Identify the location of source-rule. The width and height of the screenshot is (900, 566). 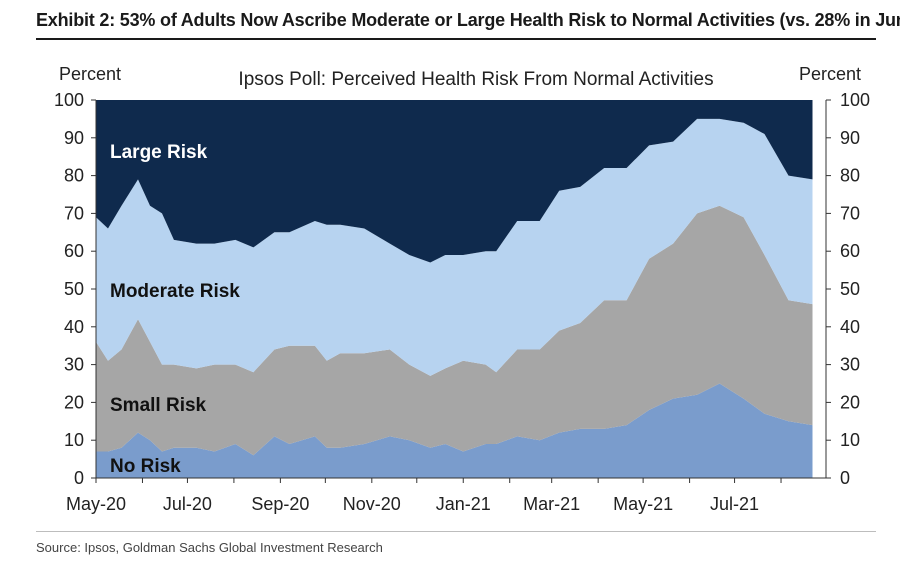
(456, 531).